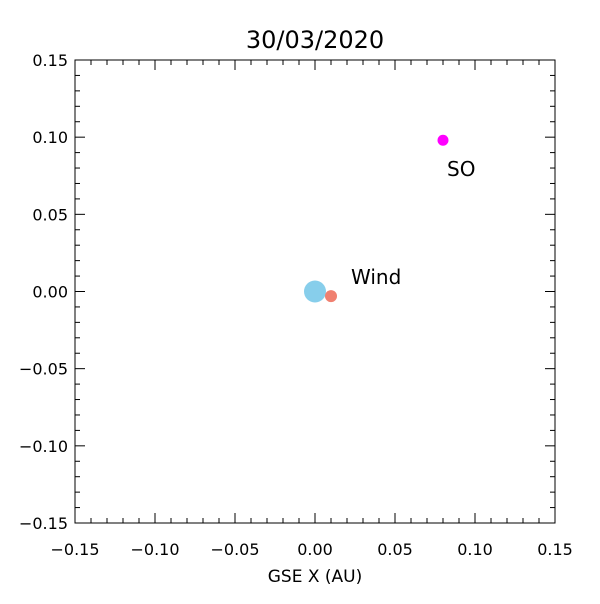  I want to click on y-tick-label: −0.05, so click(43, 369).